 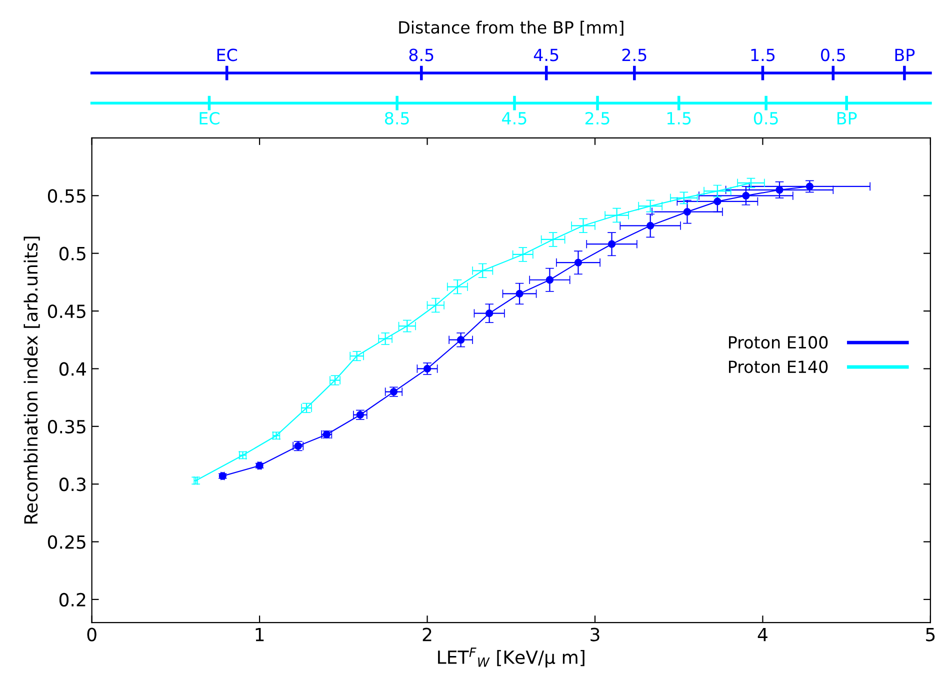 What do you see at coordinates (72, 369) in the screenshot?
I see `y-tick-label: 0.4` at bounding box center [72, 369].